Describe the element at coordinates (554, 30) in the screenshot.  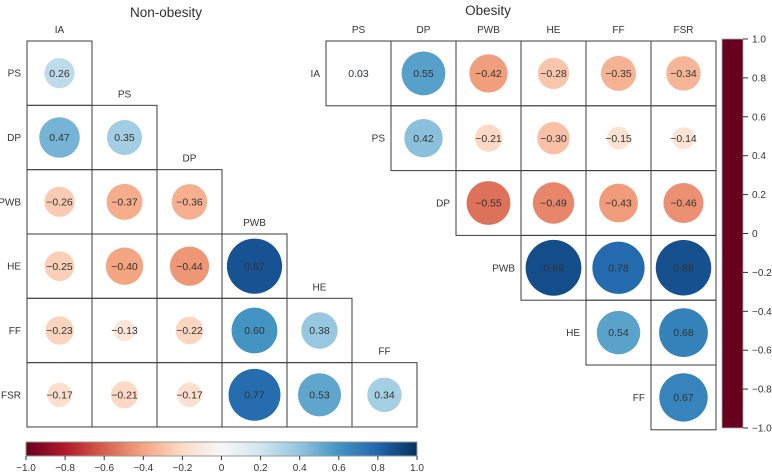
I see `column-header-label: HE` at that location.